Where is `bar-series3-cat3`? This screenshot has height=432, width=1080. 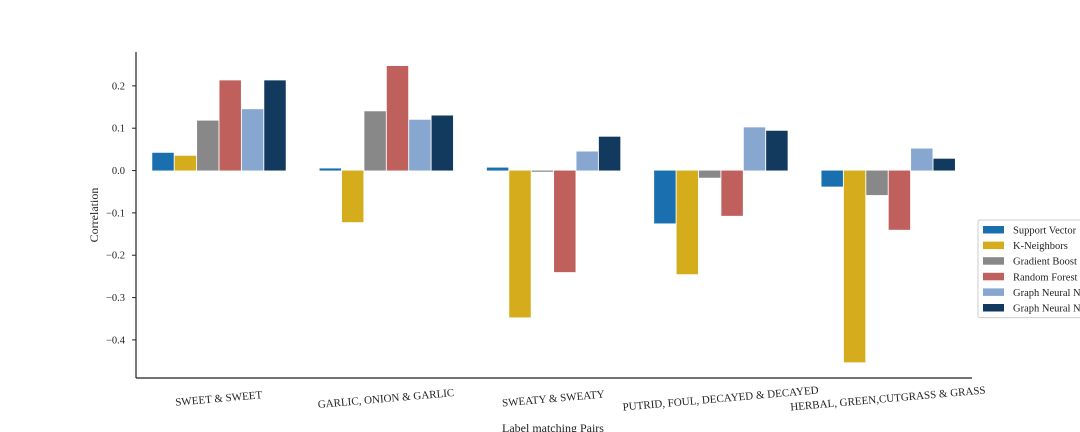
bar-series3-cat3 is located at coordinates (542, 171).